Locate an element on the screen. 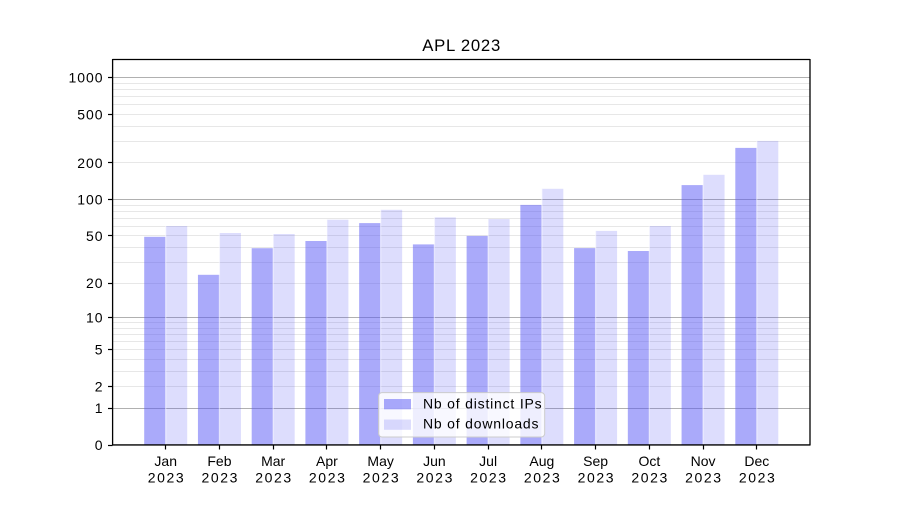 This screenshot has width=900, height=505. svg-text: 2 is located at coordinates (99, 387).